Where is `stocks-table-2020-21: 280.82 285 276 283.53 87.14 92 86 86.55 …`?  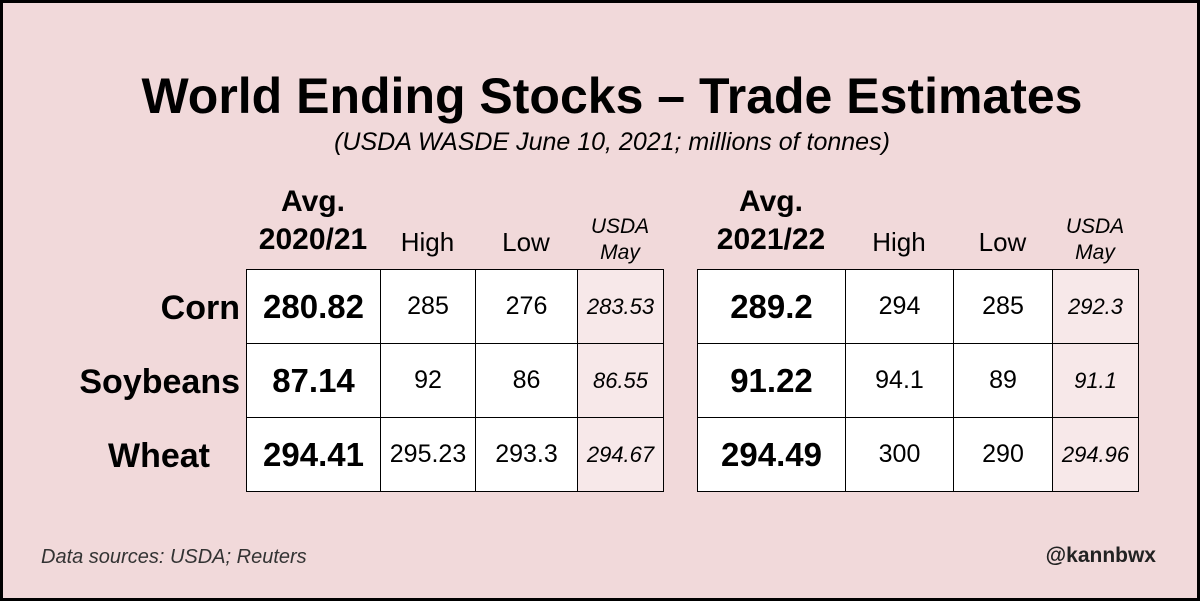
stocks-table-2020-21: 280.82 285 276 283.53 87.14 92 86 86.55 … is located at coordinates (455, 380).